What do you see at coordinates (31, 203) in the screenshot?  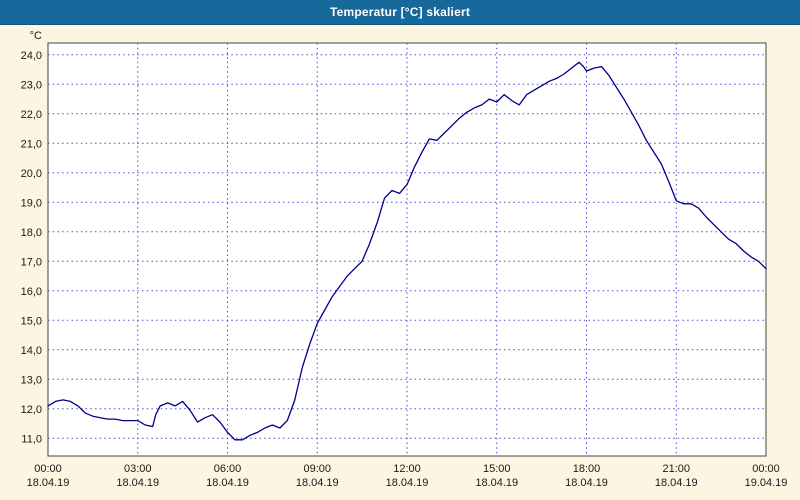 I see `svg-text: 19,0` at bounding box center [31, 203].